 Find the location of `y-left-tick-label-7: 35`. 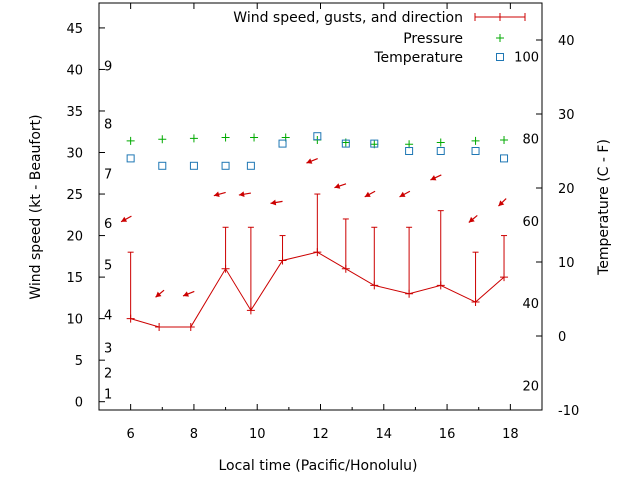

y-left-tick-label-7: 35 is located at coordinates (74, 112).